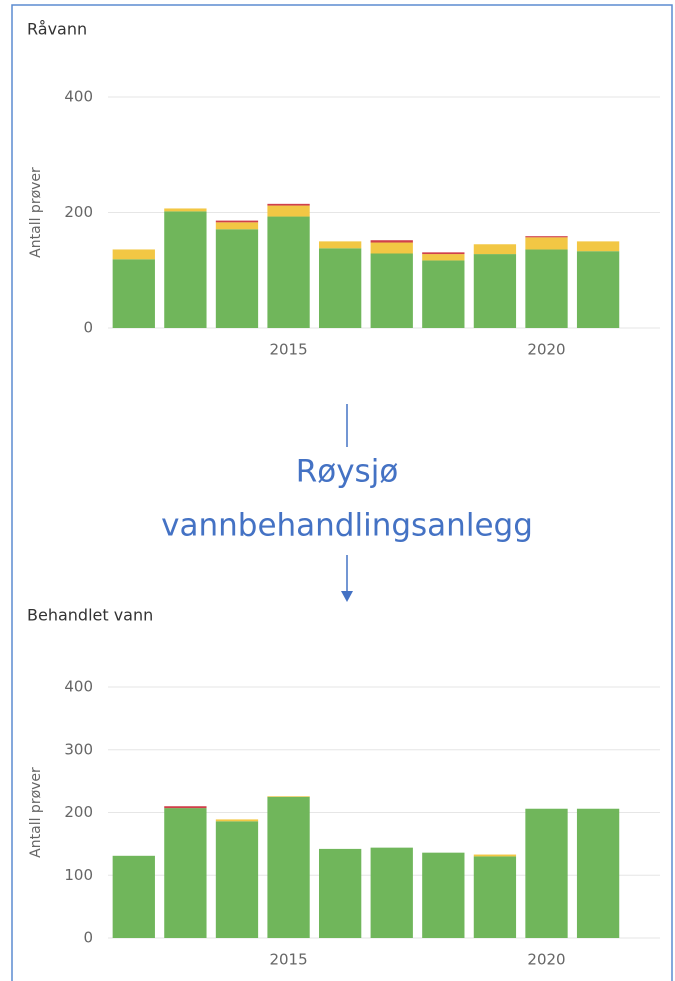  Describe the element at coordinates (347, 596) in the screenshot. I see `arrow-head` at that location.